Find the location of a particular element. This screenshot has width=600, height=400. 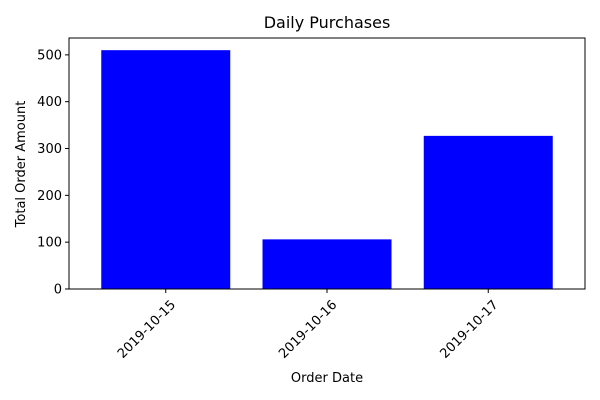

y-tick-label: 400 is located at coordinates (49, 102).